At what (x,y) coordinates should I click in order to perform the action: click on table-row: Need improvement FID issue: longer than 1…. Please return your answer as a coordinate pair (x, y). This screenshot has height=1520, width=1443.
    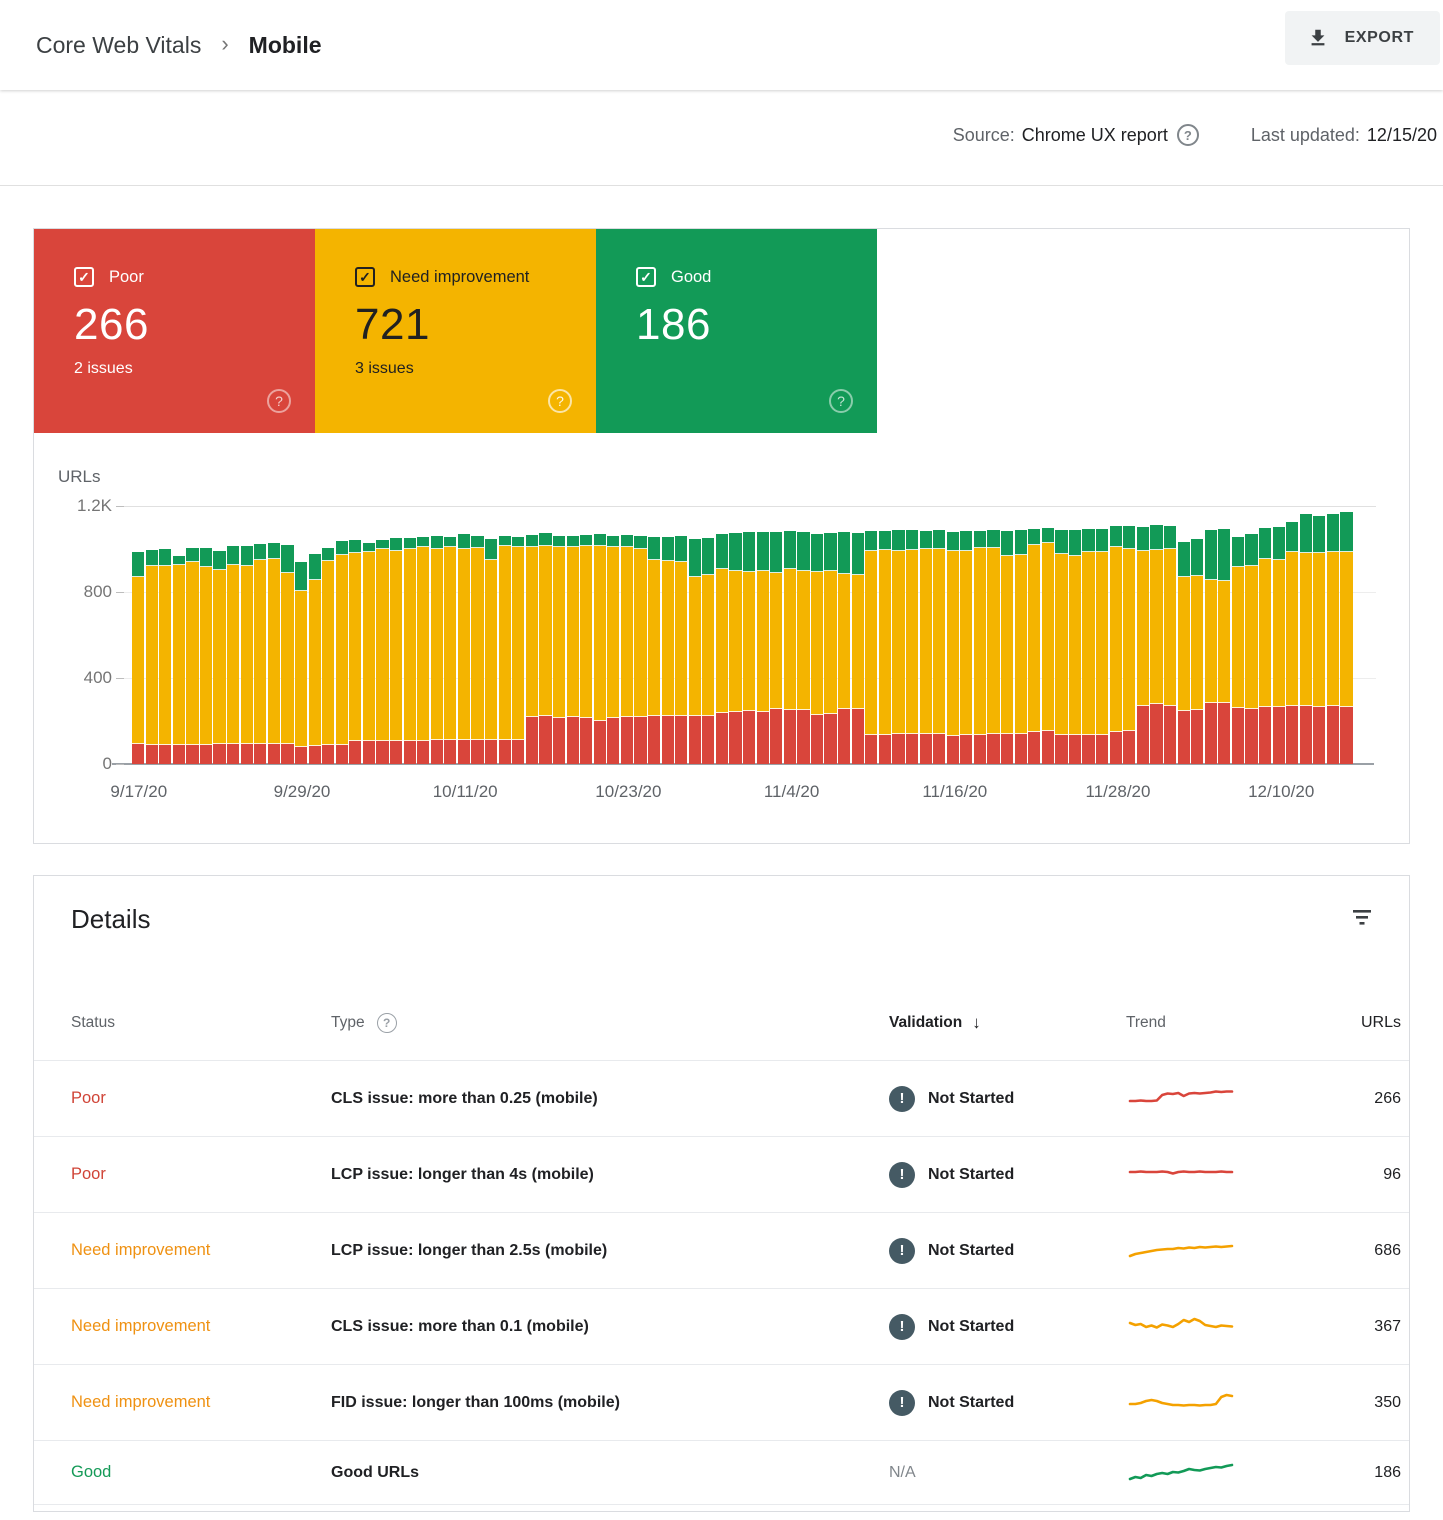
    Looking at the image, I should click on (721, 1402).